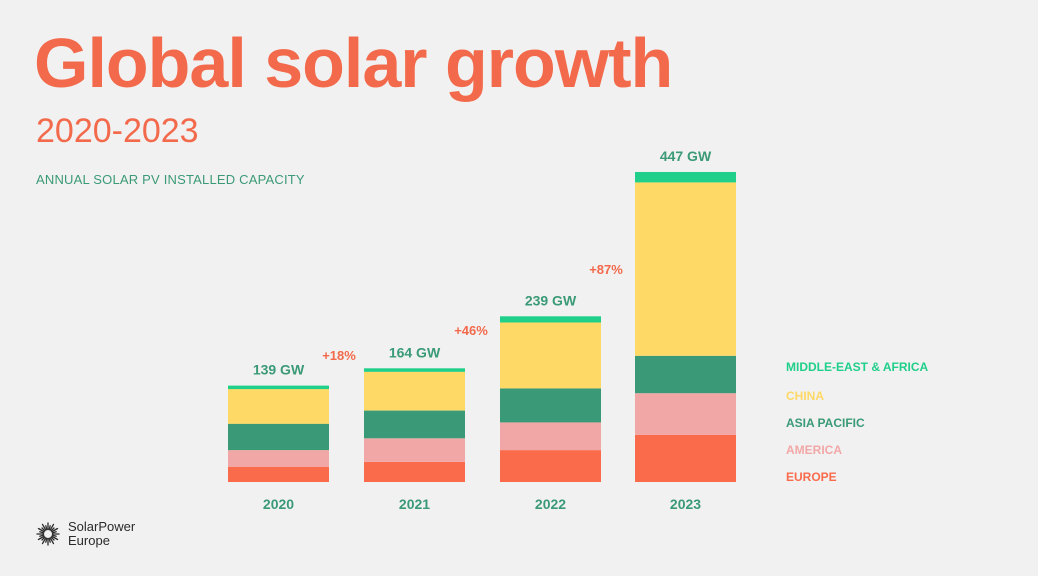  Describe the element at coordinates (551, 300) in the screenshot. I see `total-label: 239 GW` at that location.